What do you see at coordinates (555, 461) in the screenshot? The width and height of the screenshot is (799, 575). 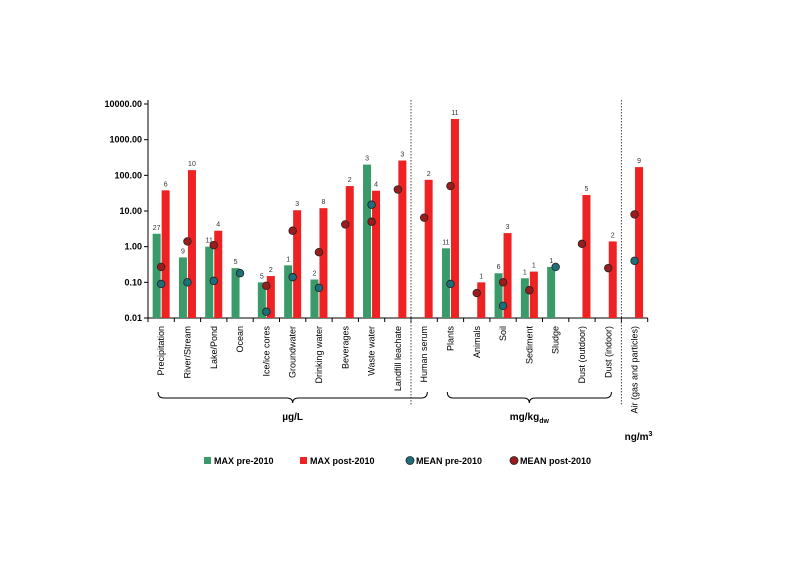 I see `legend-label: MEAN post-2010` at bounding box center [555, 461].